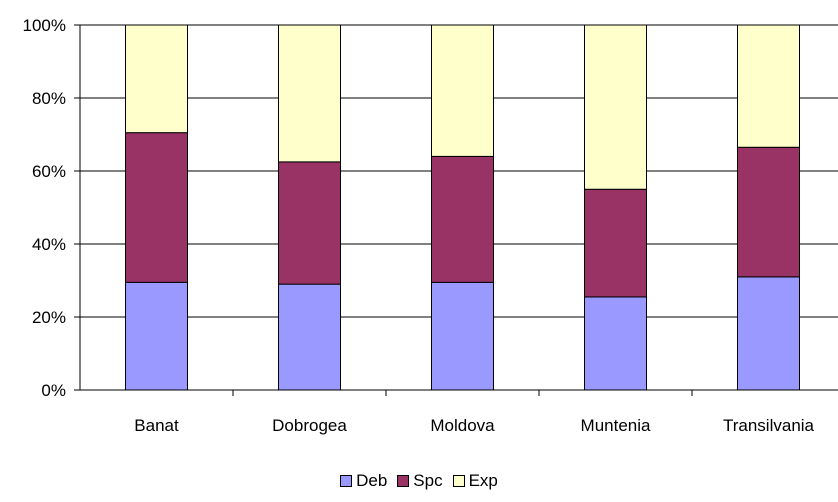 This screenshot has width=838, height=502. I want to click on y-tick-label: 0%, so click(53, 390).